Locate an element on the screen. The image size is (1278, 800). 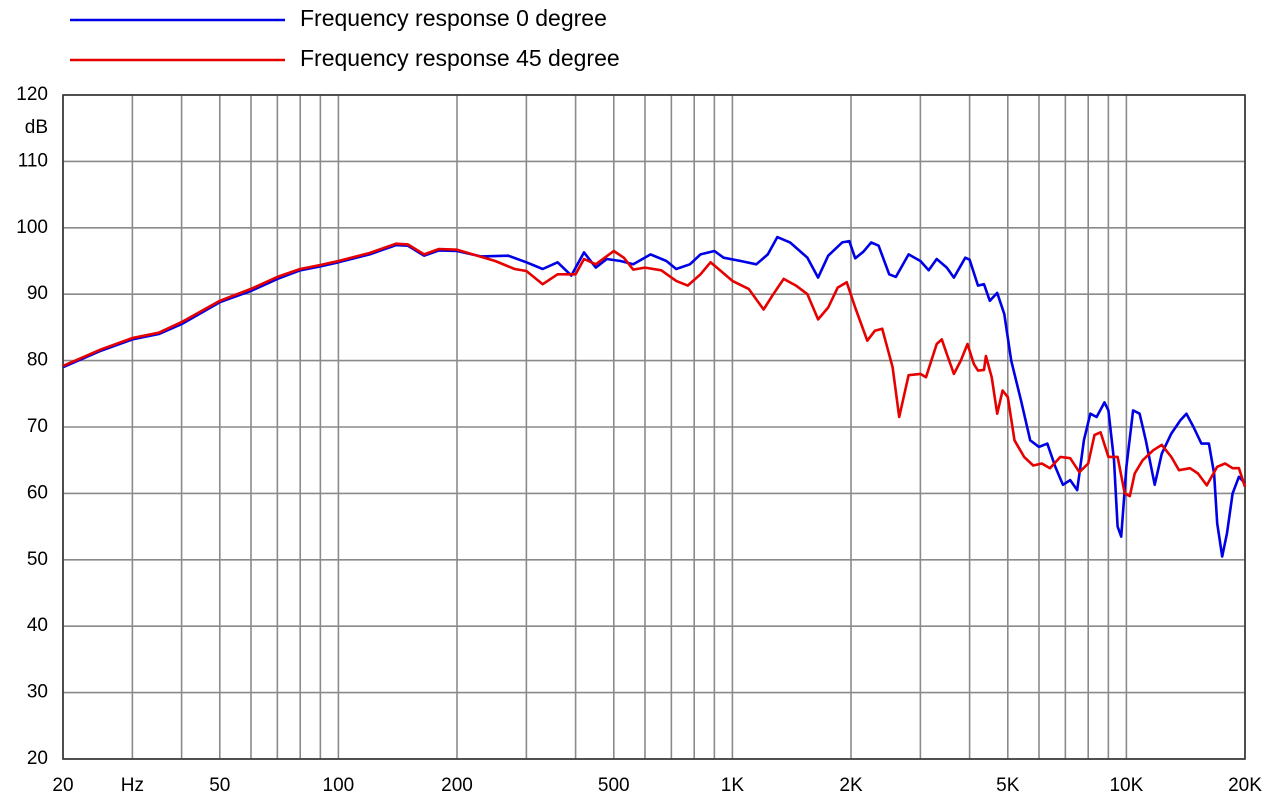
y-tick-label: 120 is located at coordinates (32, 94).